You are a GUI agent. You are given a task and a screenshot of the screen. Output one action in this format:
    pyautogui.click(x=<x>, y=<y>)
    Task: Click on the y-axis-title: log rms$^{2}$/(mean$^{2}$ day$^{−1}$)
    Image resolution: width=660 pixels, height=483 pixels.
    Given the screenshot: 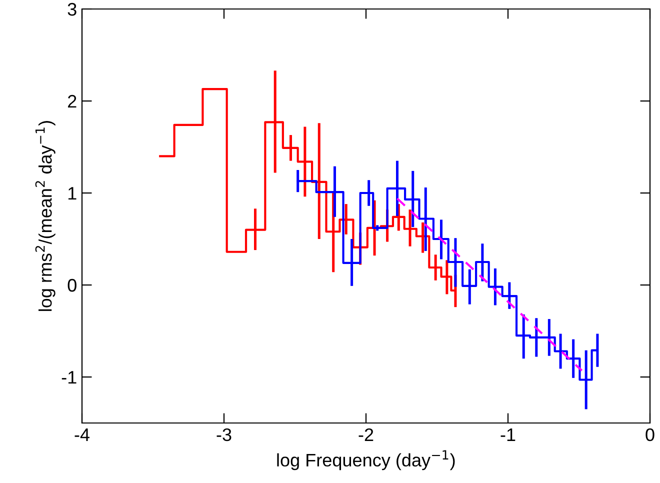 What is the action you would take?
    pyautogui.click(x=45, y=216)
    